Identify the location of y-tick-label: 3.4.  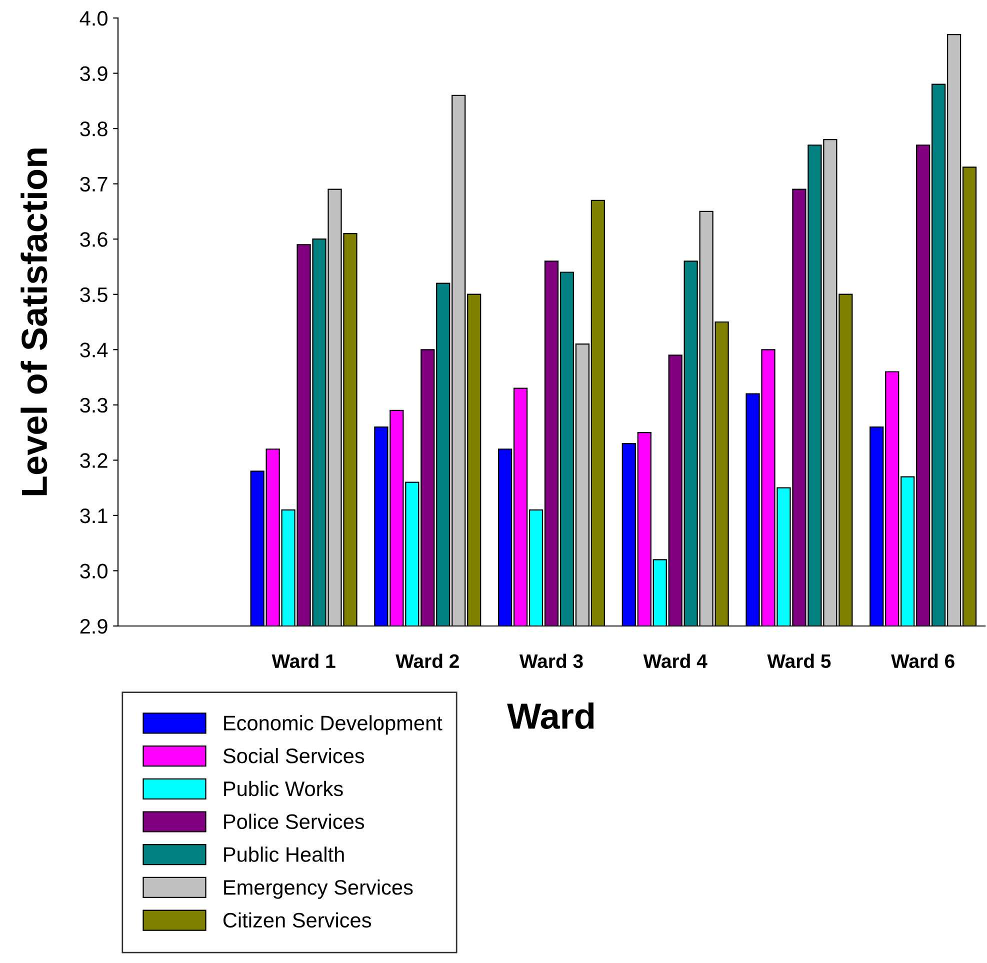
(94, 350).